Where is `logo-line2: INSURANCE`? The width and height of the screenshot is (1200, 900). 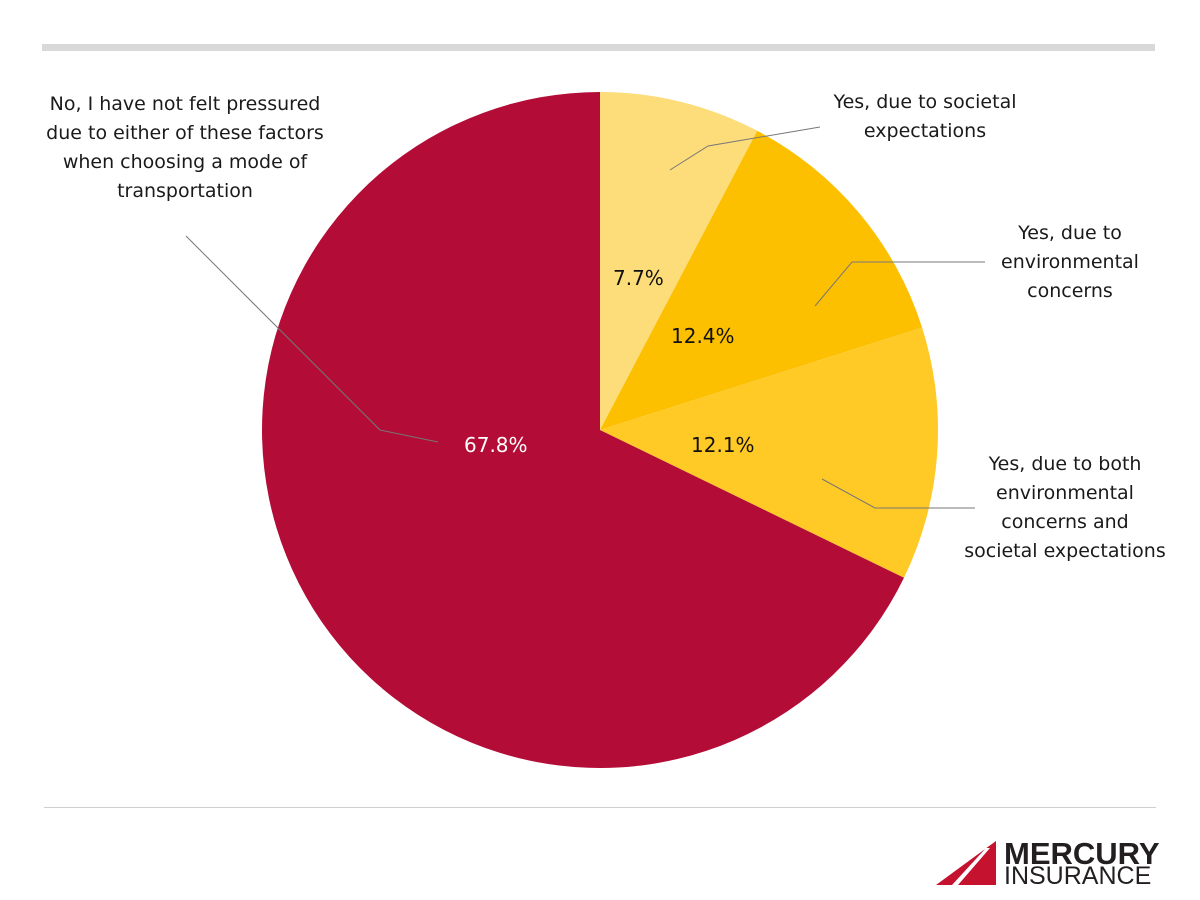
logo-line2: INSURANCE is located at coordinates (1078, 876).